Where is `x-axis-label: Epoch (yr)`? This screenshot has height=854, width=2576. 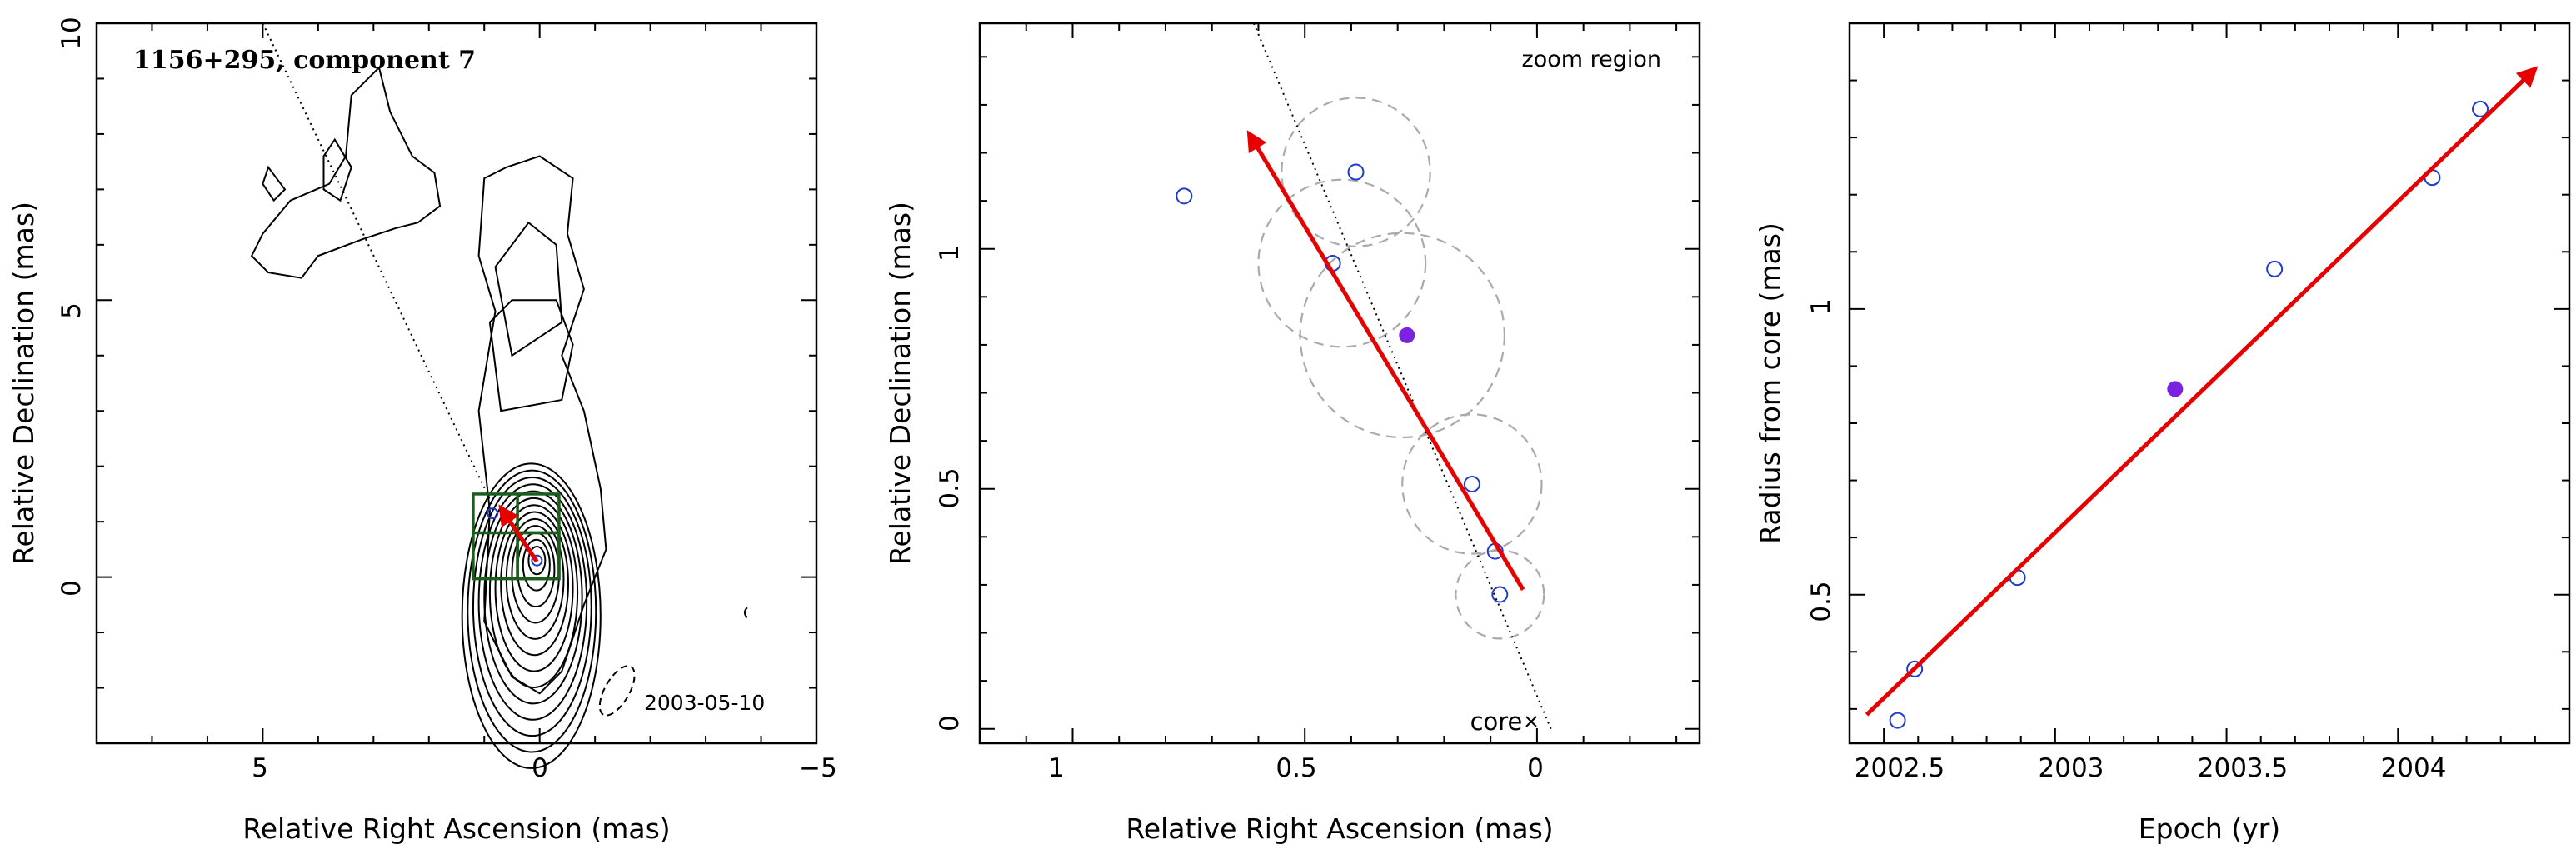 x-axis-label: Epoch (yr) is located at coordinates (2209, 828).